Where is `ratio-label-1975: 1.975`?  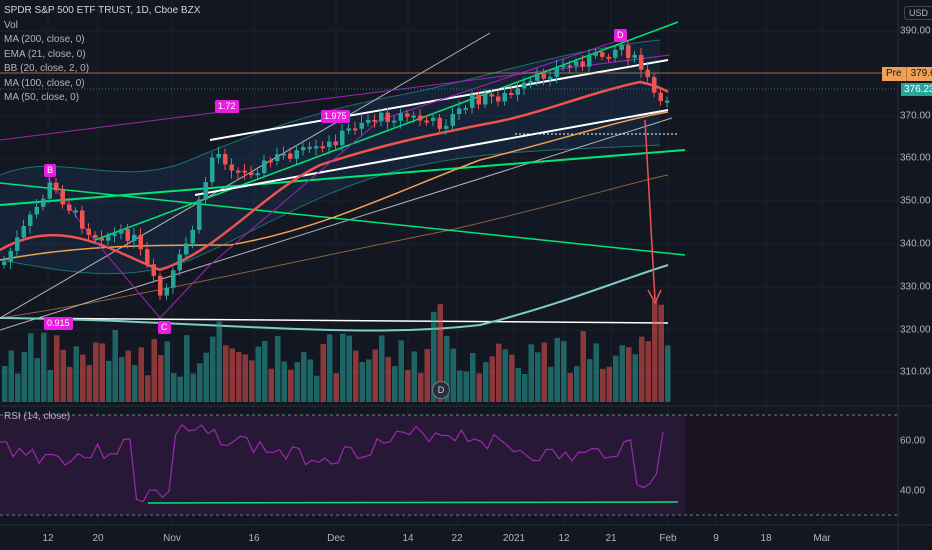
ratio-label-1975: 1.975 is located at coordinates (335, 116).